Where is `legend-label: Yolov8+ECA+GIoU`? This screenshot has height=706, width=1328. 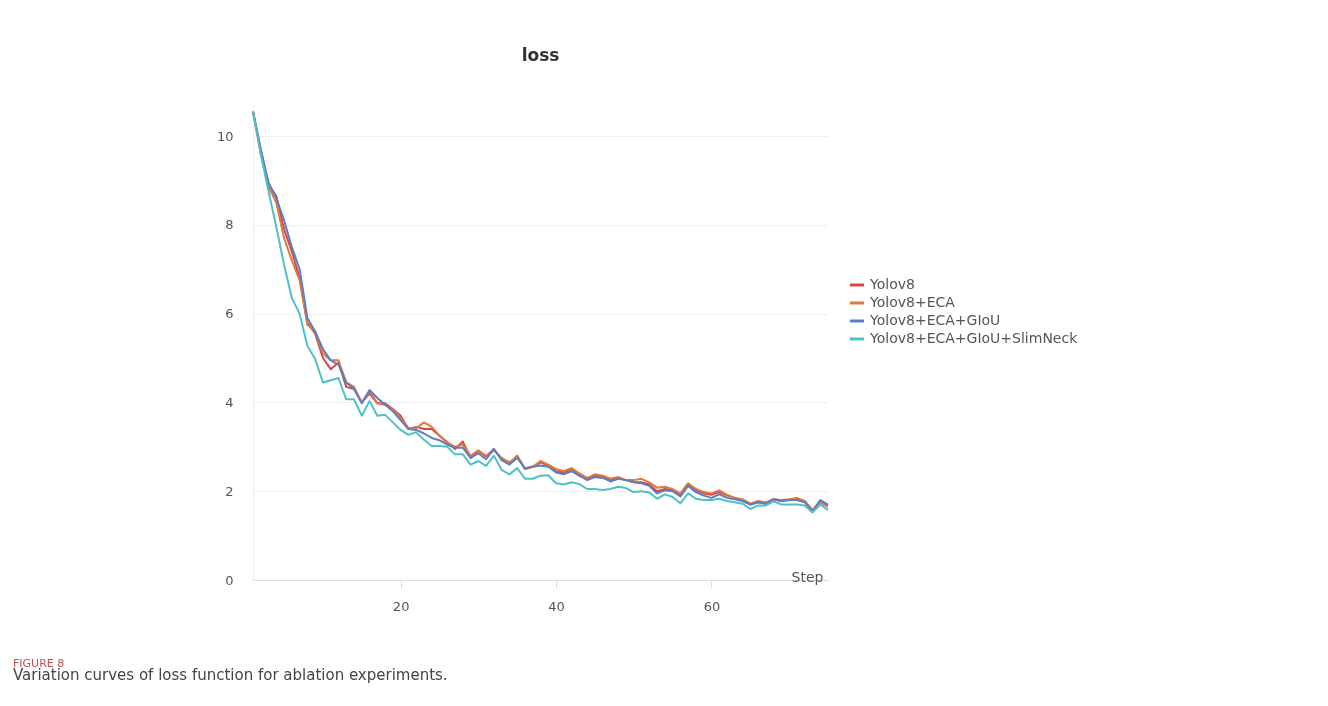 legend-label: Yolov8+ECA+GIoU is located at coordinates (935, 320).